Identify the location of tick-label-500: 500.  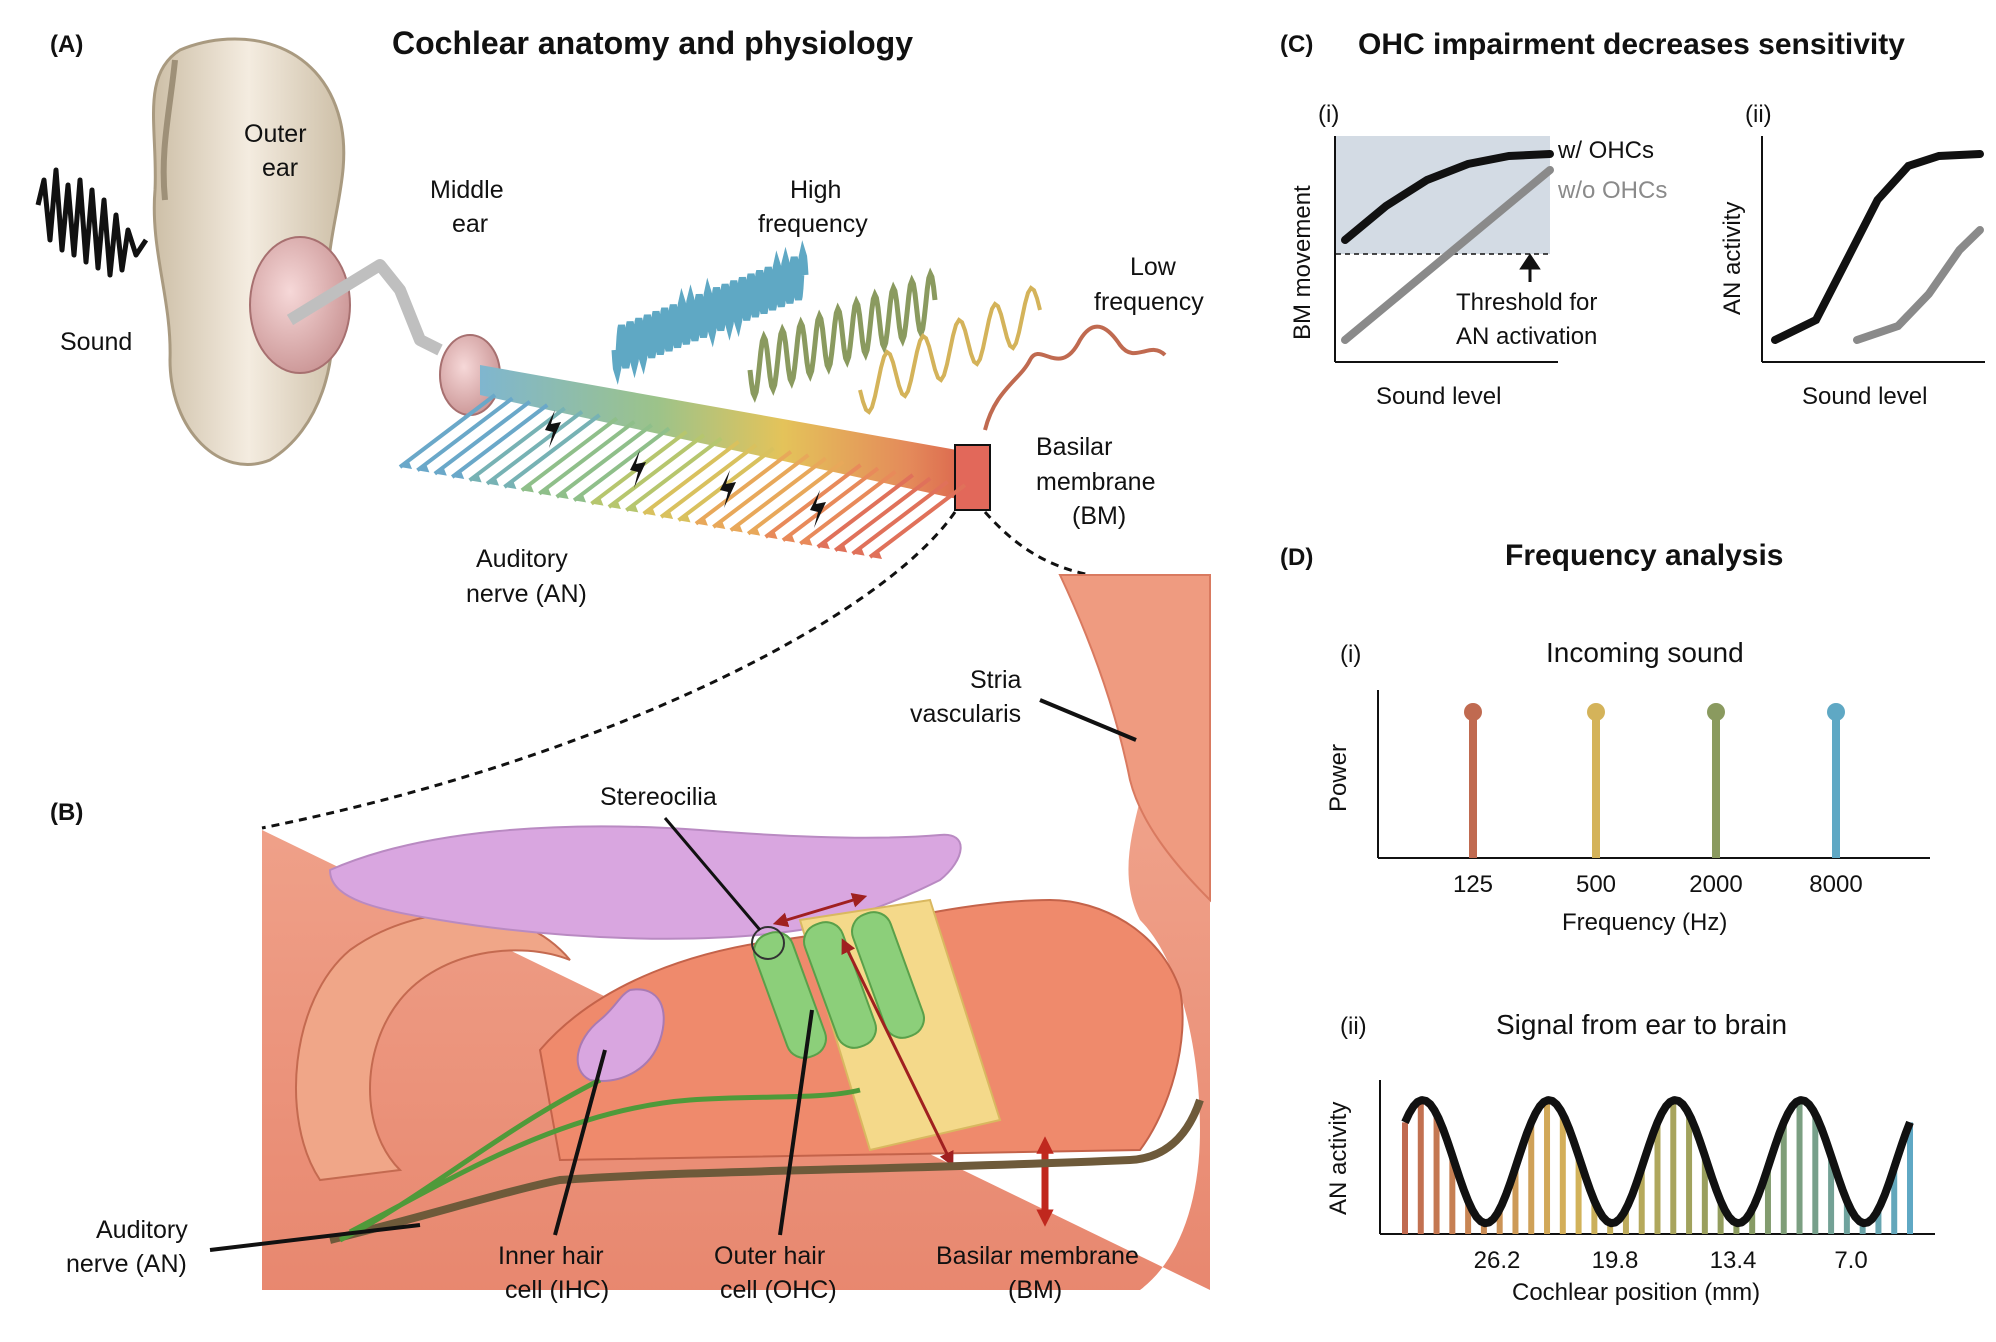
(1596, 884).